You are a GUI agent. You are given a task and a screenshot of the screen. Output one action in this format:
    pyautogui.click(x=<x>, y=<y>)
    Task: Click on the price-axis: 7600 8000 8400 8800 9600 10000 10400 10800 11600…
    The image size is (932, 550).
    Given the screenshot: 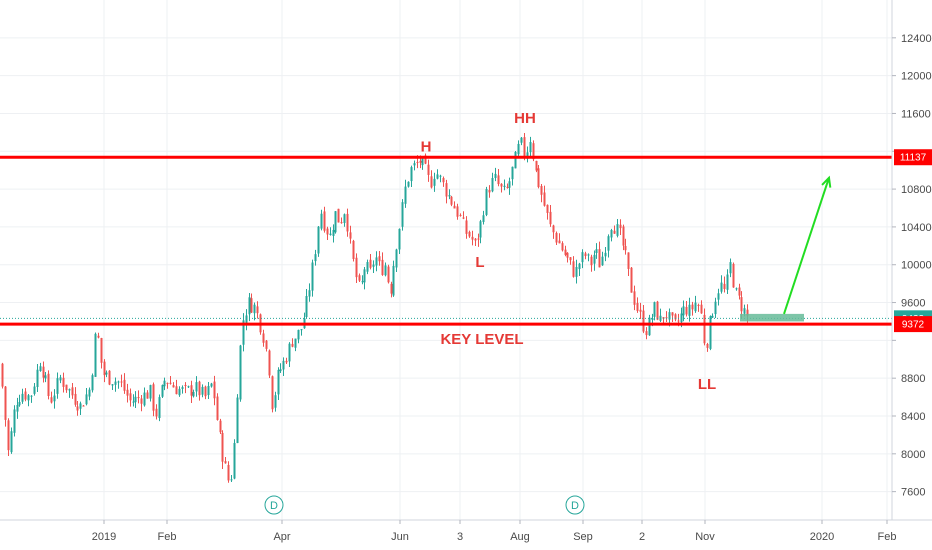 What is the action you would take?
    pyautogui.click(x=912, y=266)
    